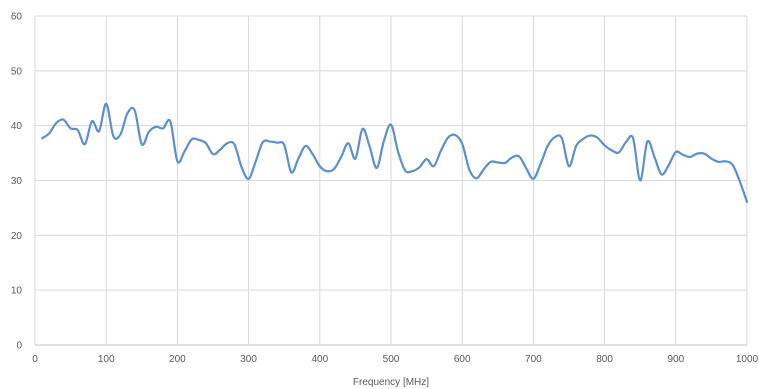 This screenshot has height=389, width=759. Describe the element at coordinates (17, 71) in the screenshot. I see `y-tick-label: 50` at that location.